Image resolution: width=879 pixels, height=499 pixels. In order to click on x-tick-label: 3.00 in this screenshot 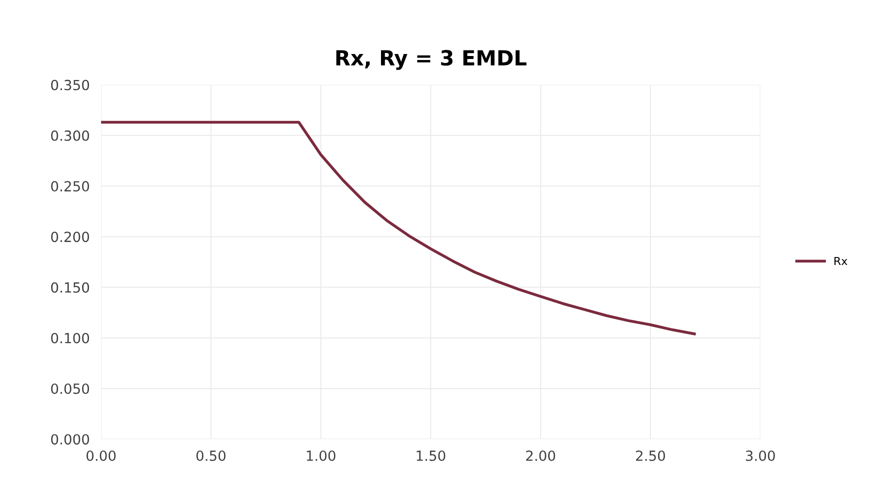, I will do `click(760, 455)`.